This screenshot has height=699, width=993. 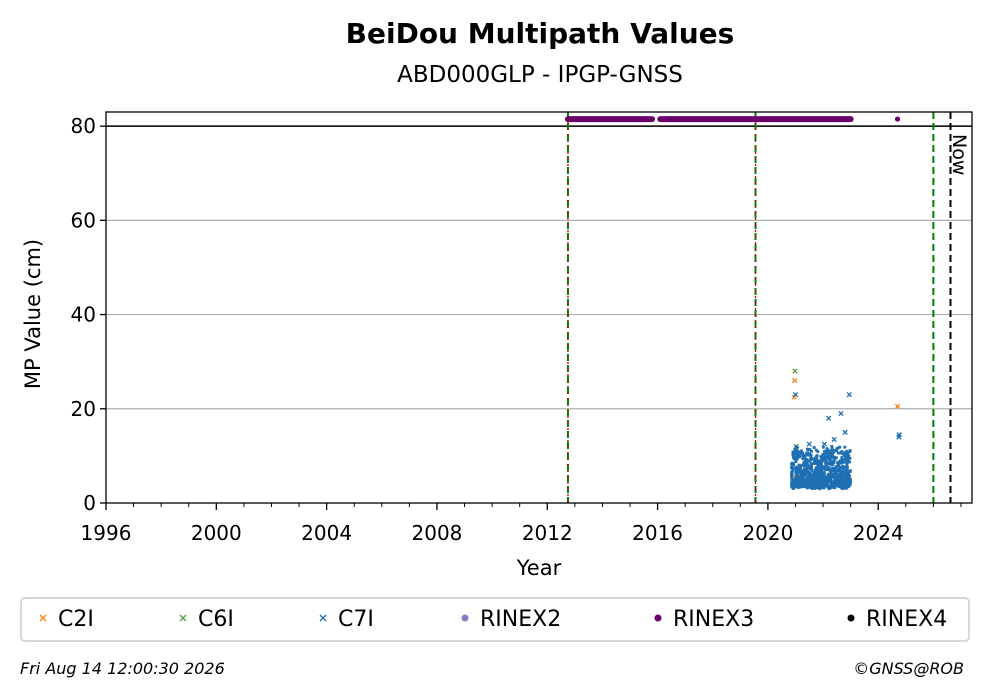 What do you see at coordinates (547, 533) in the screenshot?
I see `x-tick-label: 2012` at bounding box center [547, 533].